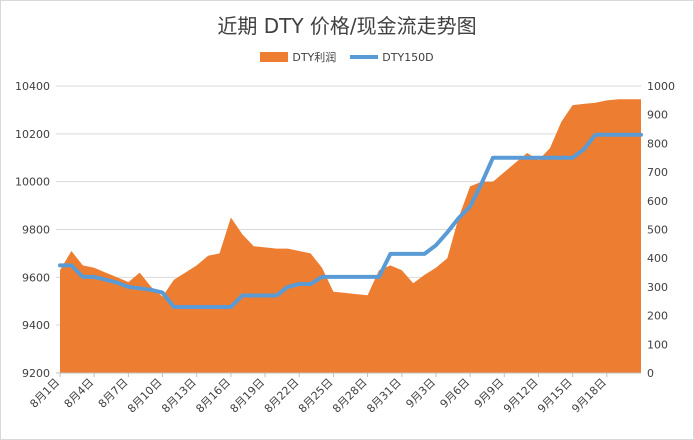 Image resolution: width=694 pixels, height=440 pixels. What do you see at coordinates (455, 393) in the screenshot?
I see `x-tick-label: 9月6日` at bounding box center [455, 393].